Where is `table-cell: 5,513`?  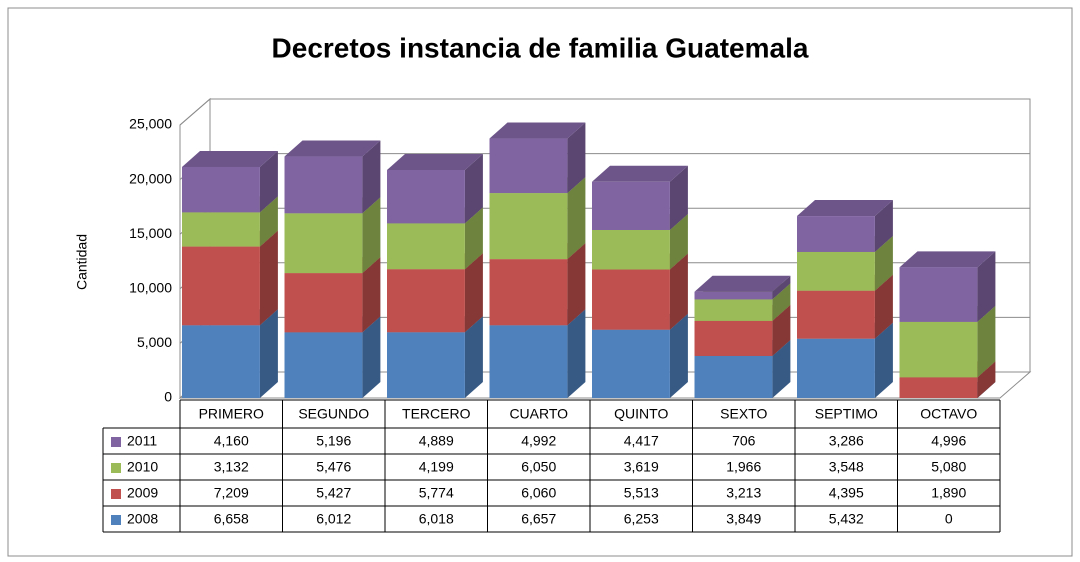
table-cell: 5,513 is located at coordinates (641, 493).